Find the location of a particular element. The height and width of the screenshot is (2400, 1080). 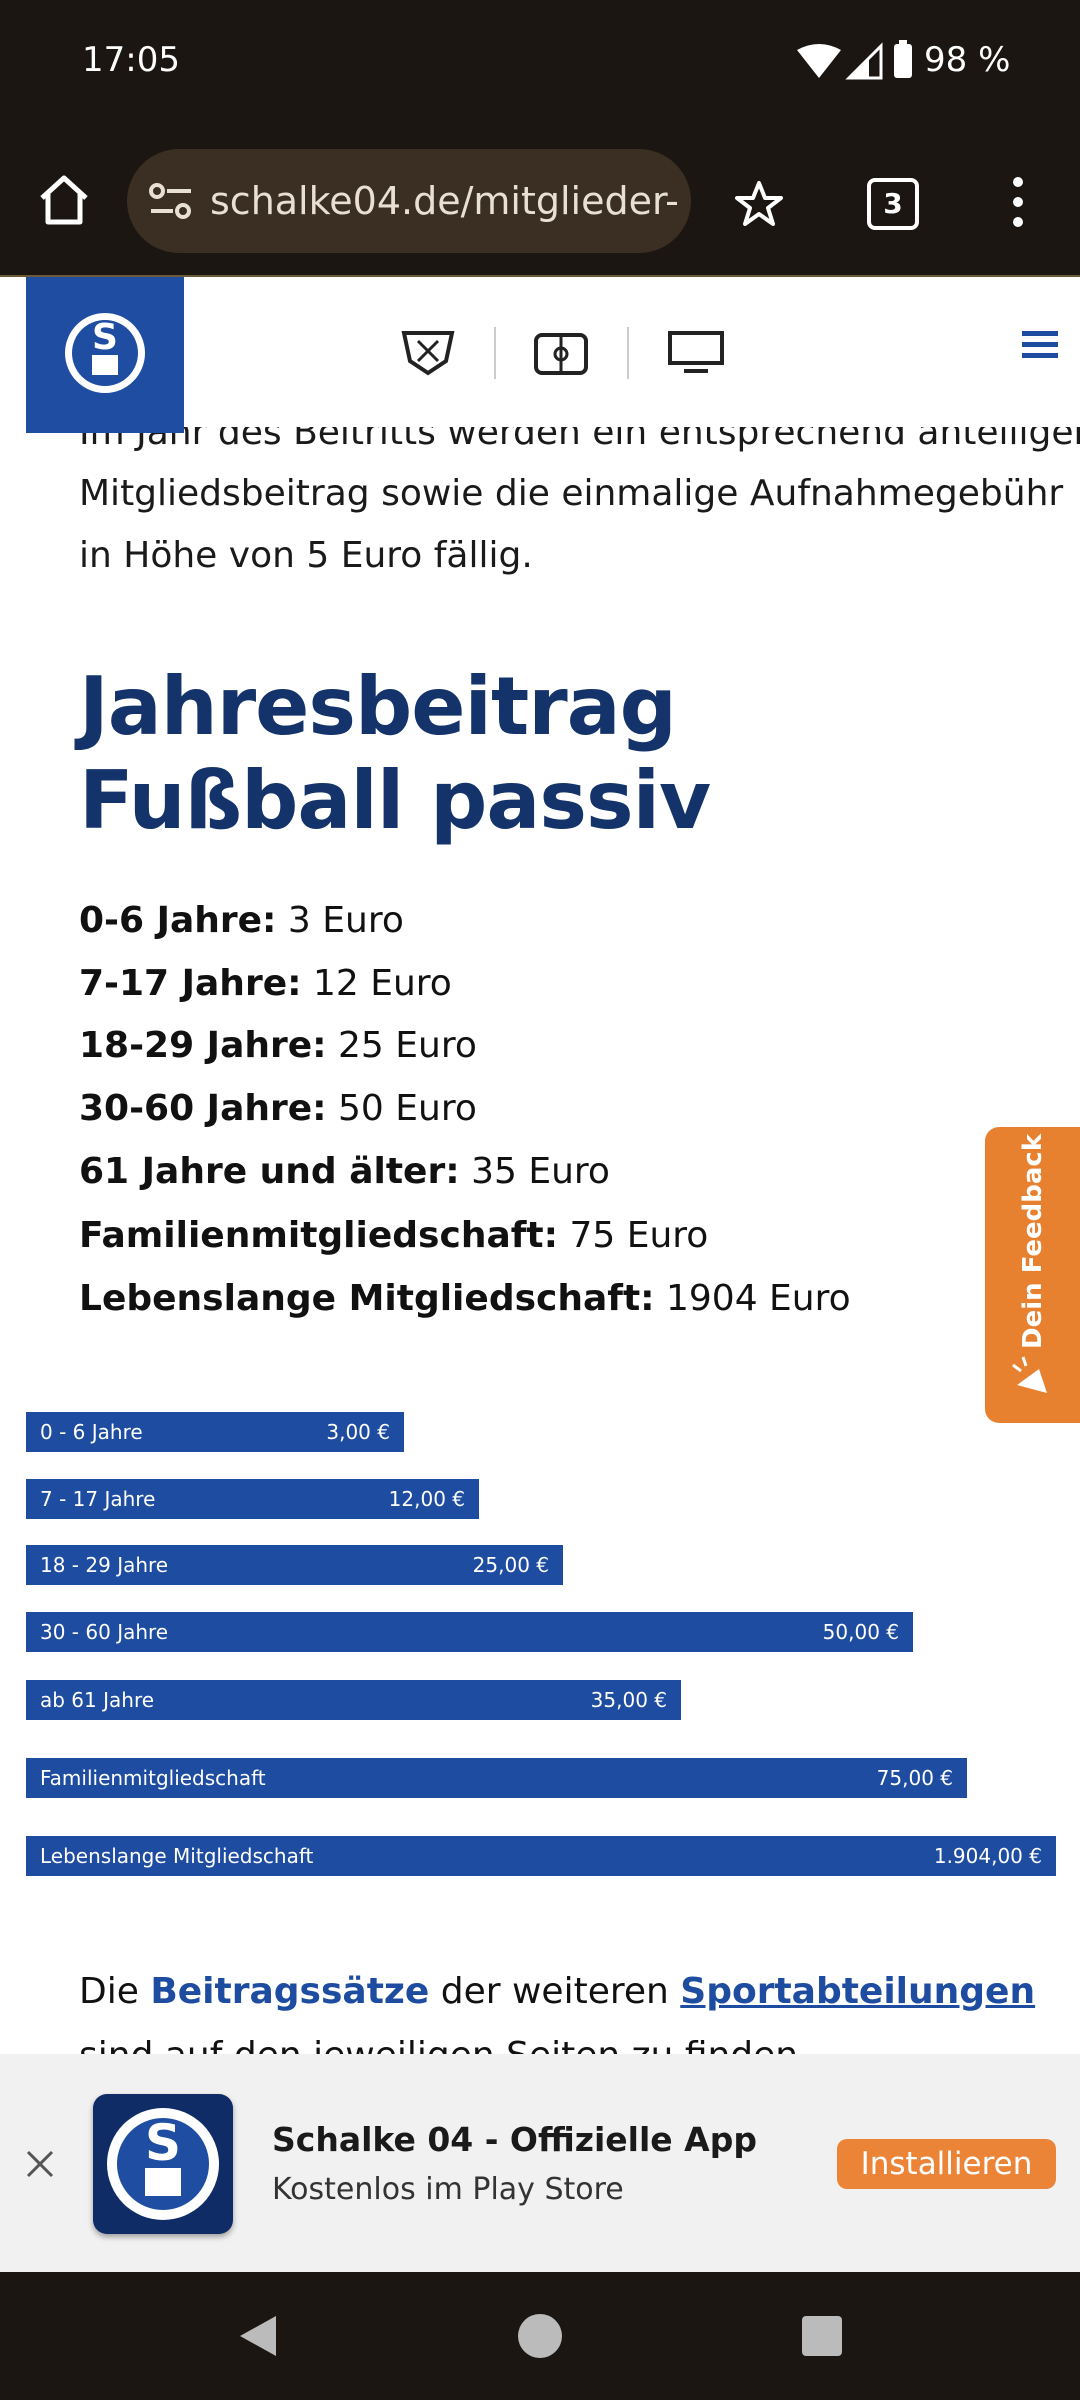

club-logo: S is located at coordinates (105, 355).